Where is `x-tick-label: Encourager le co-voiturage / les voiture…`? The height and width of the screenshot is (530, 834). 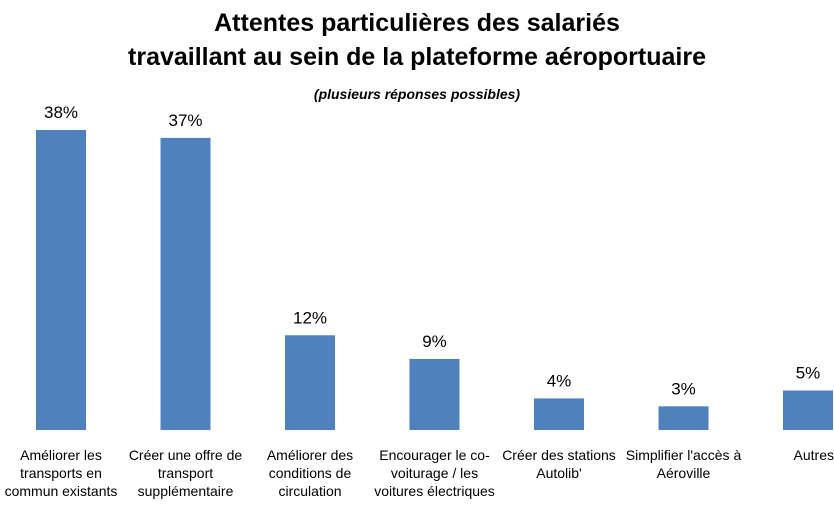 x-tick-label: Encourager le co-voiturage / les voiture… is located at coordinates (434, 473).